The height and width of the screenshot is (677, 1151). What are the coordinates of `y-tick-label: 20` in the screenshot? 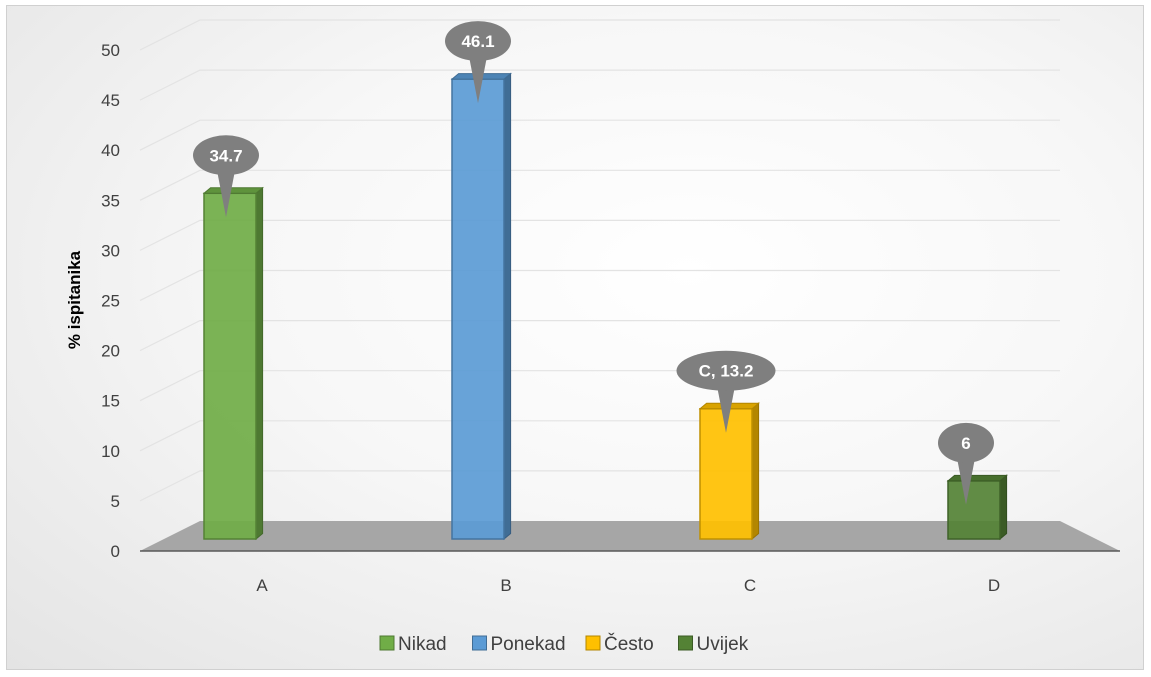 It's located at (110, 351).